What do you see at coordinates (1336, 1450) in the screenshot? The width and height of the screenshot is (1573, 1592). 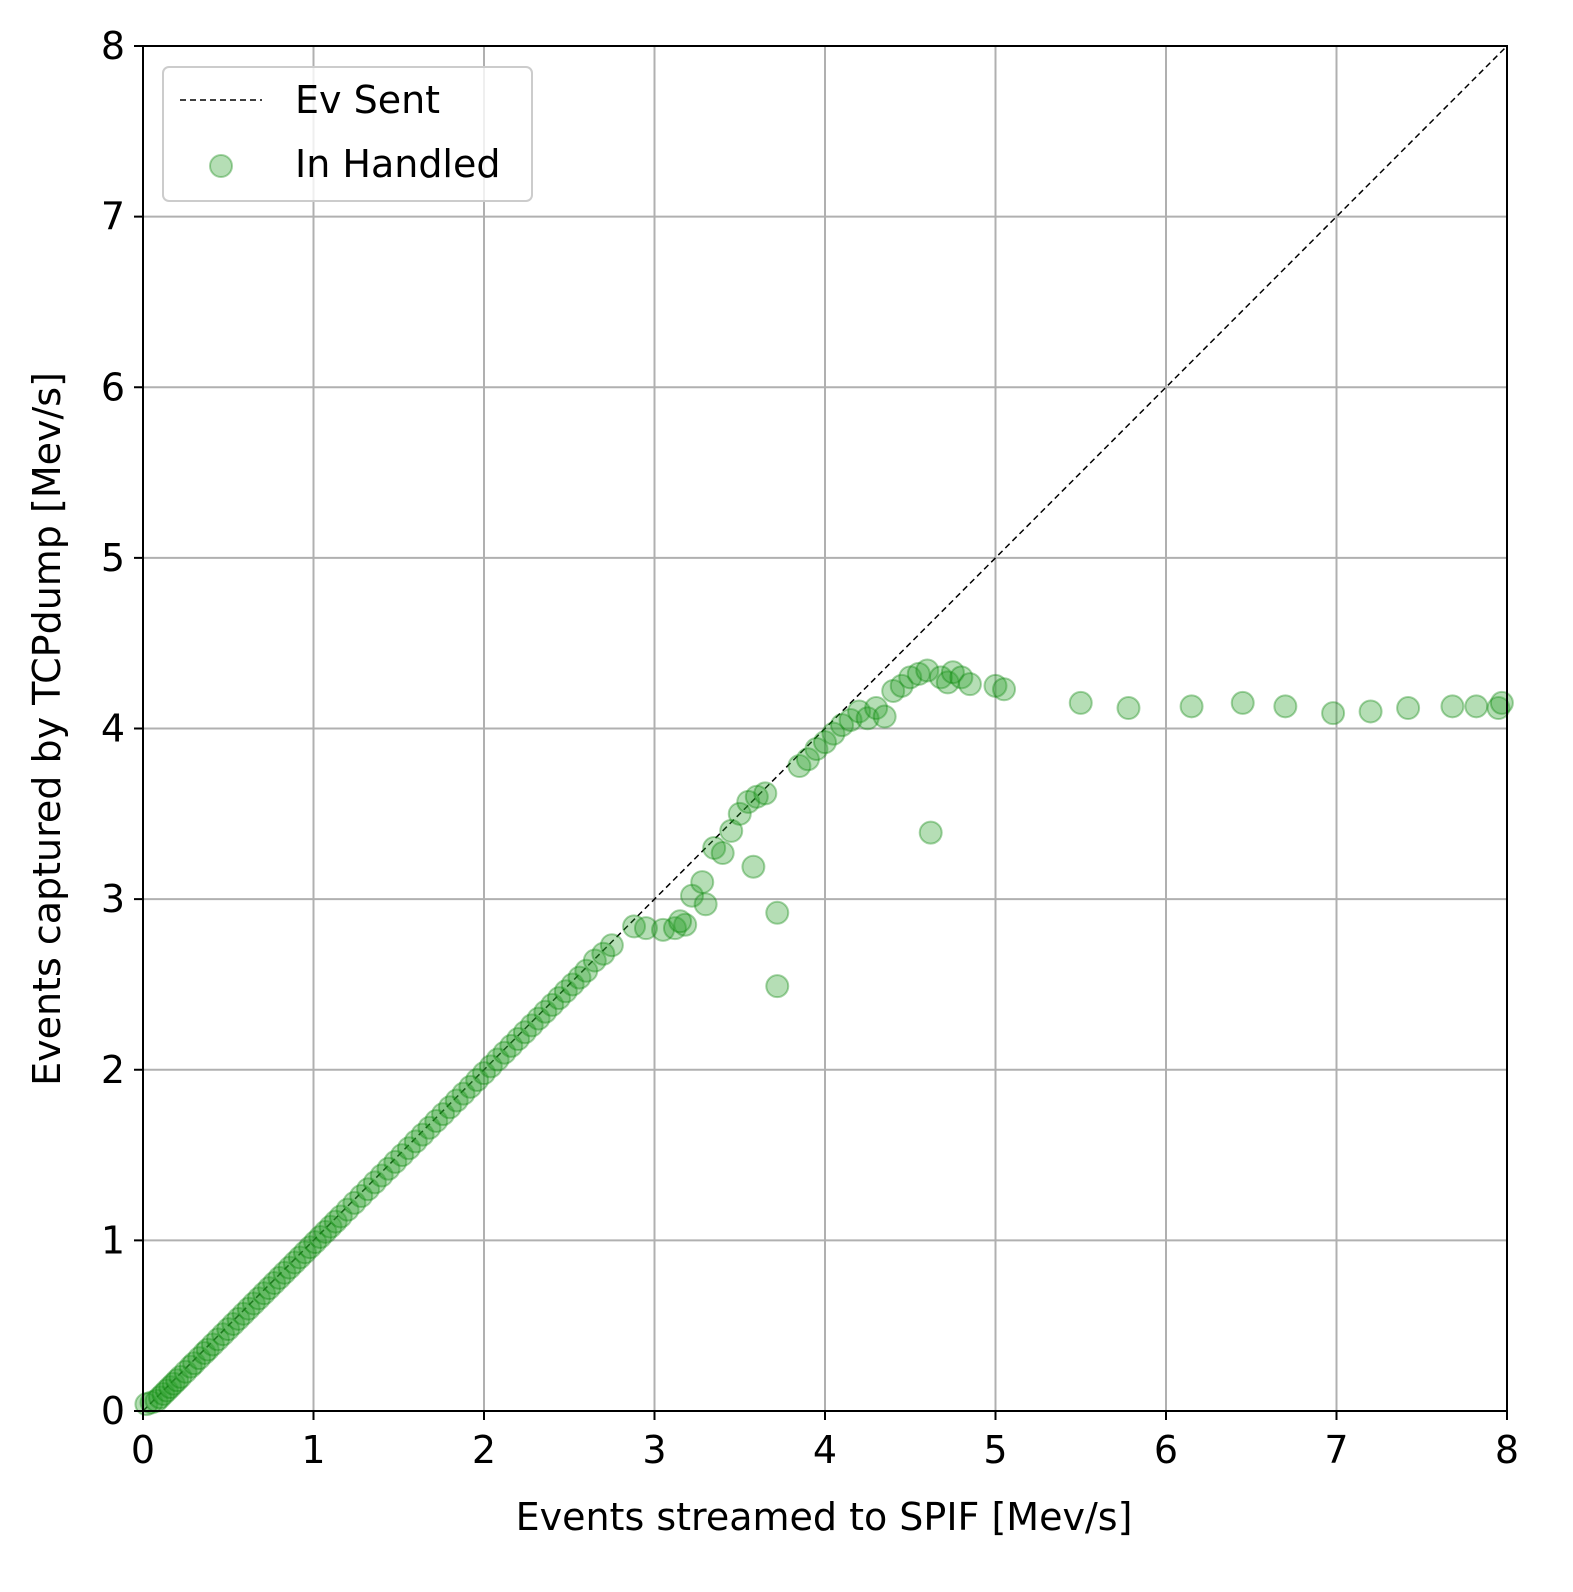 I see `x-tick-label: 7` at bounding box center [1336, 1450].